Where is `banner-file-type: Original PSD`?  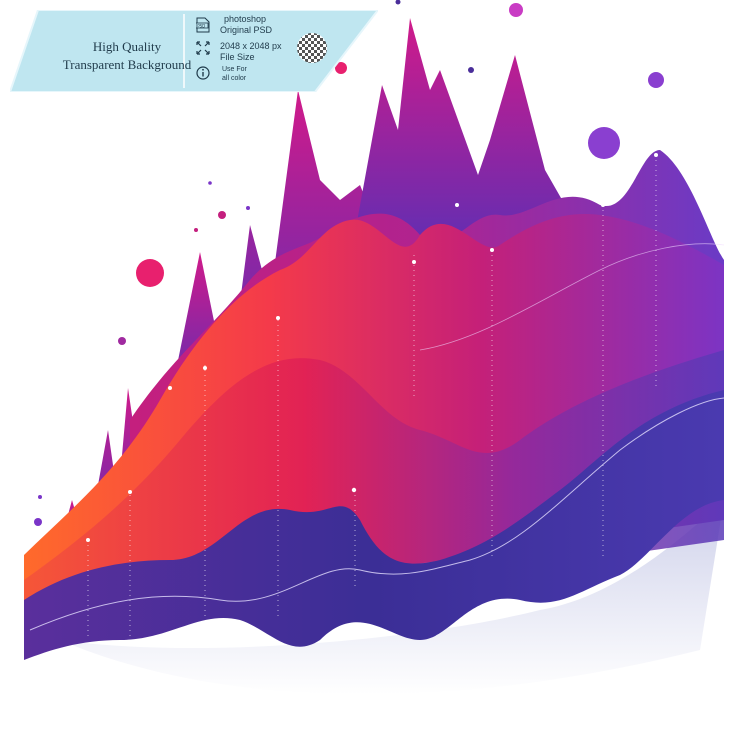 banner-file-type: Original PSD is located at coordinates (246, 30).